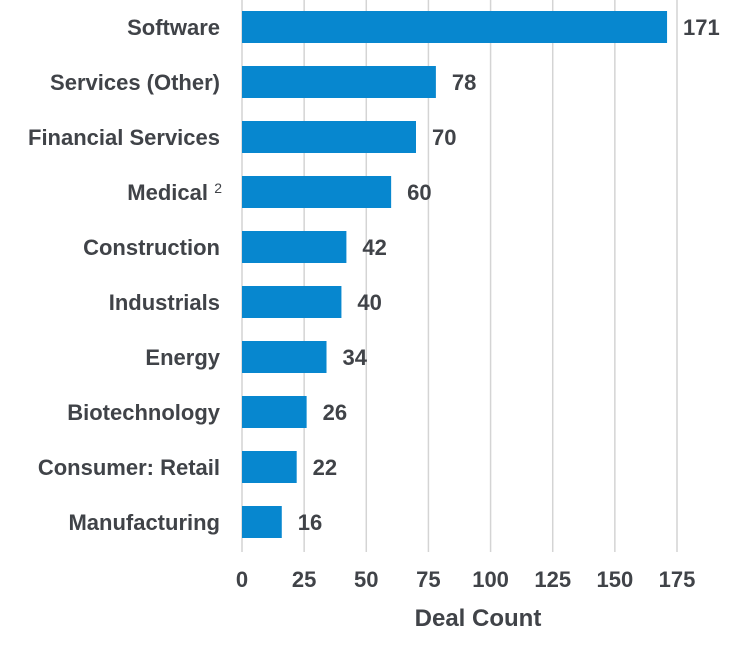 The height and width of the screenshot is (668, 750). Describe the element at coordinates (135, 82) in the screenshot. I see `category-label: Services (Other)` at that location.